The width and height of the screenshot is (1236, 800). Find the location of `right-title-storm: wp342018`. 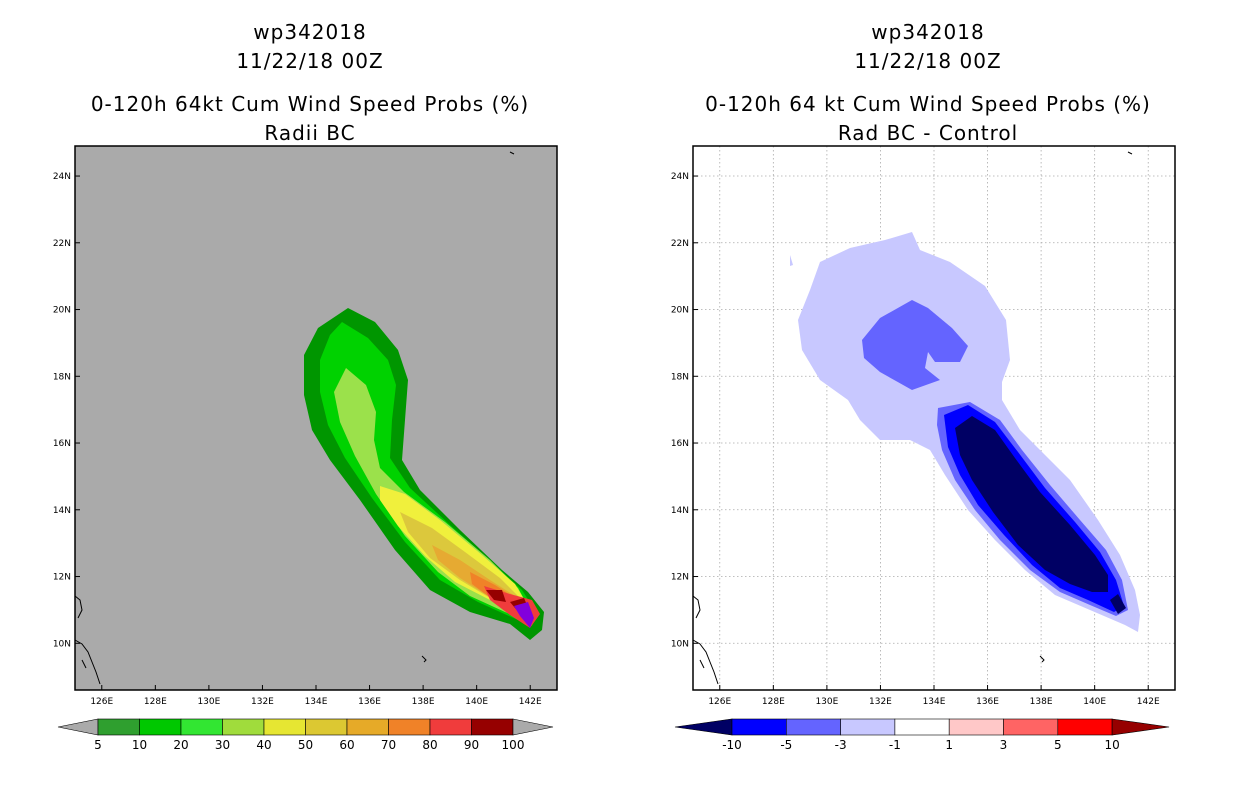

right-title-storm: wp342018 is located at coordinates (928, 32).